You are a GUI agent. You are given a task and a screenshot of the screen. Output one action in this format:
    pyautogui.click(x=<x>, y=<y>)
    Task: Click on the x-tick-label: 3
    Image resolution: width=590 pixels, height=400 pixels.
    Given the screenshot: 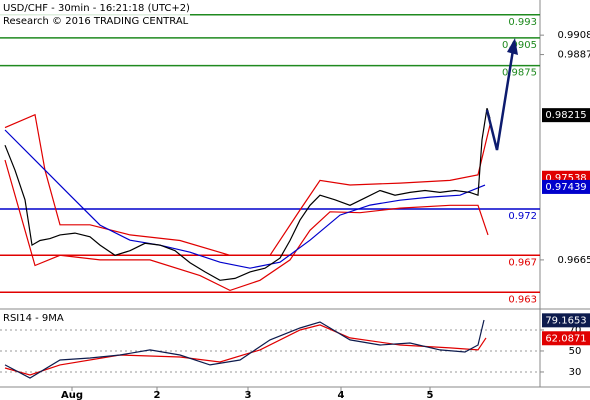 What is the action you would take?
    pyautogui.click(x=248, y=395)
    